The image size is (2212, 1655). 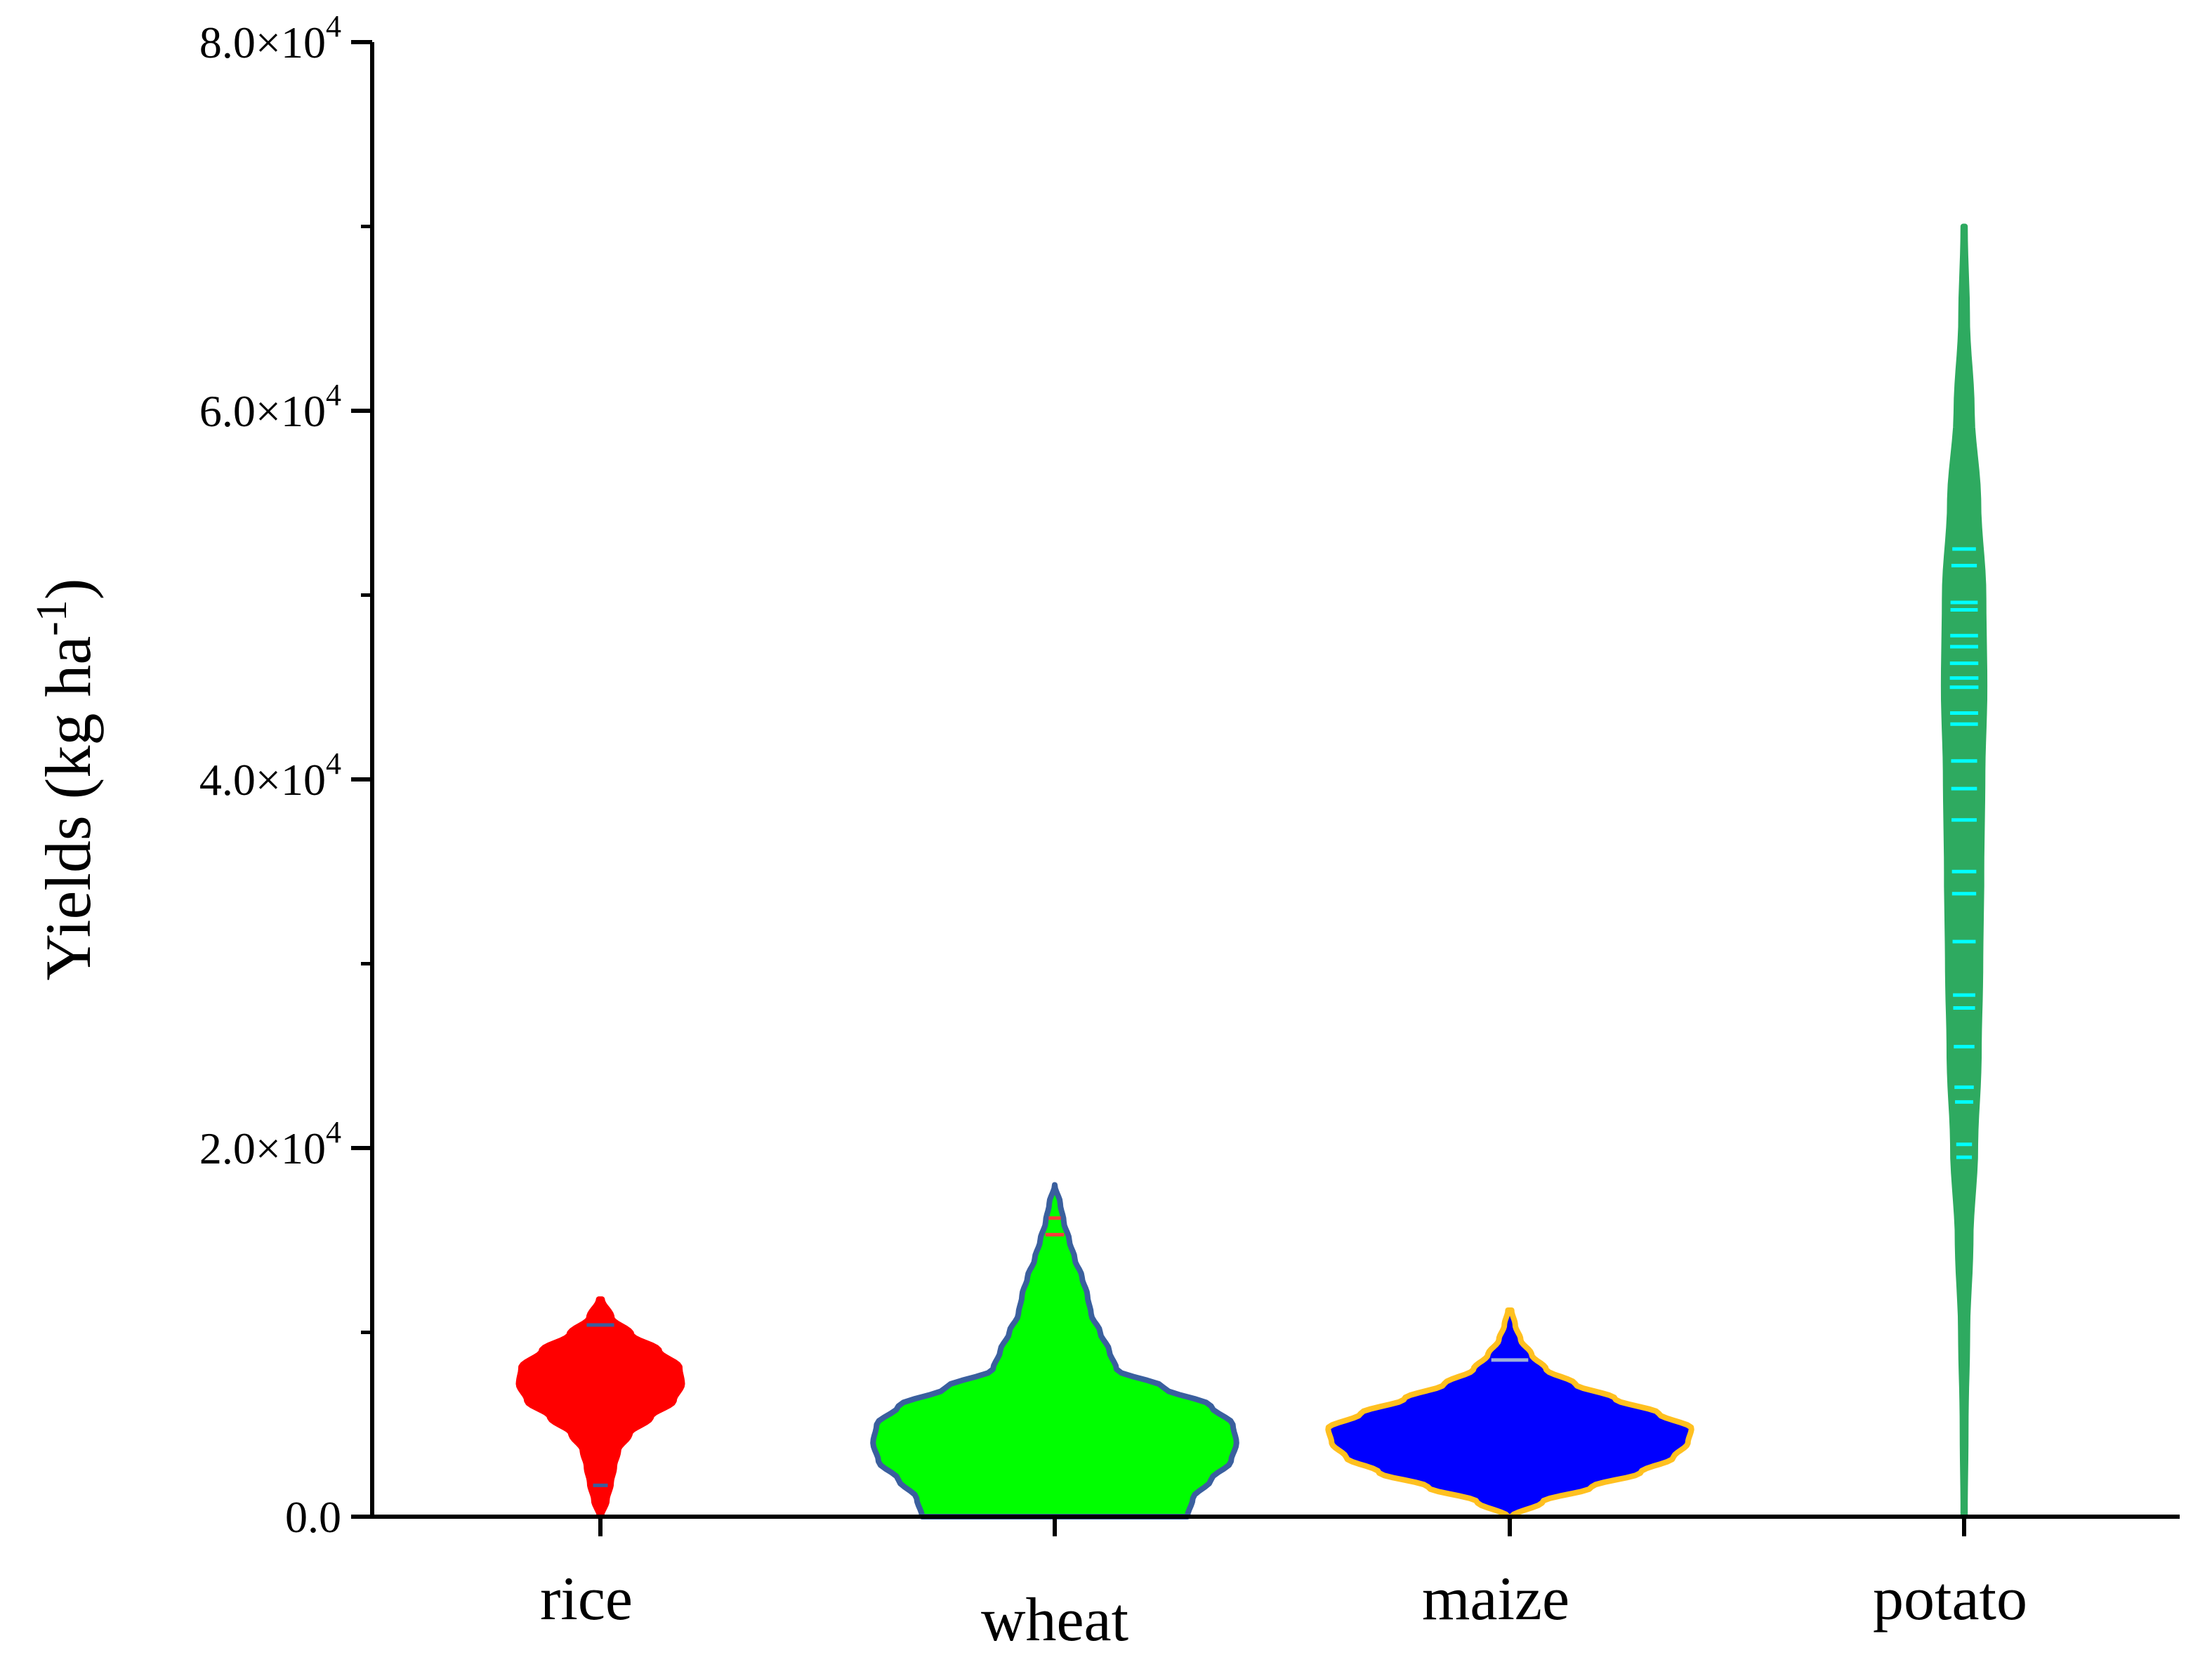 I want to click on y-tick-label-base: 0.0, so click(x=313, y=1517).